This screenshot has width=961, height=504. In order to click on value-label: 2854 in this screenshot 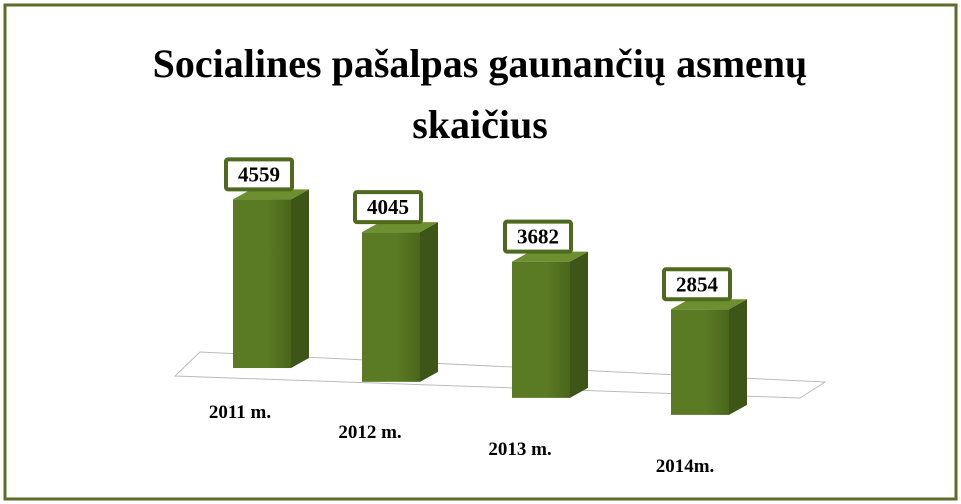, I will do `click(697, 284)`.